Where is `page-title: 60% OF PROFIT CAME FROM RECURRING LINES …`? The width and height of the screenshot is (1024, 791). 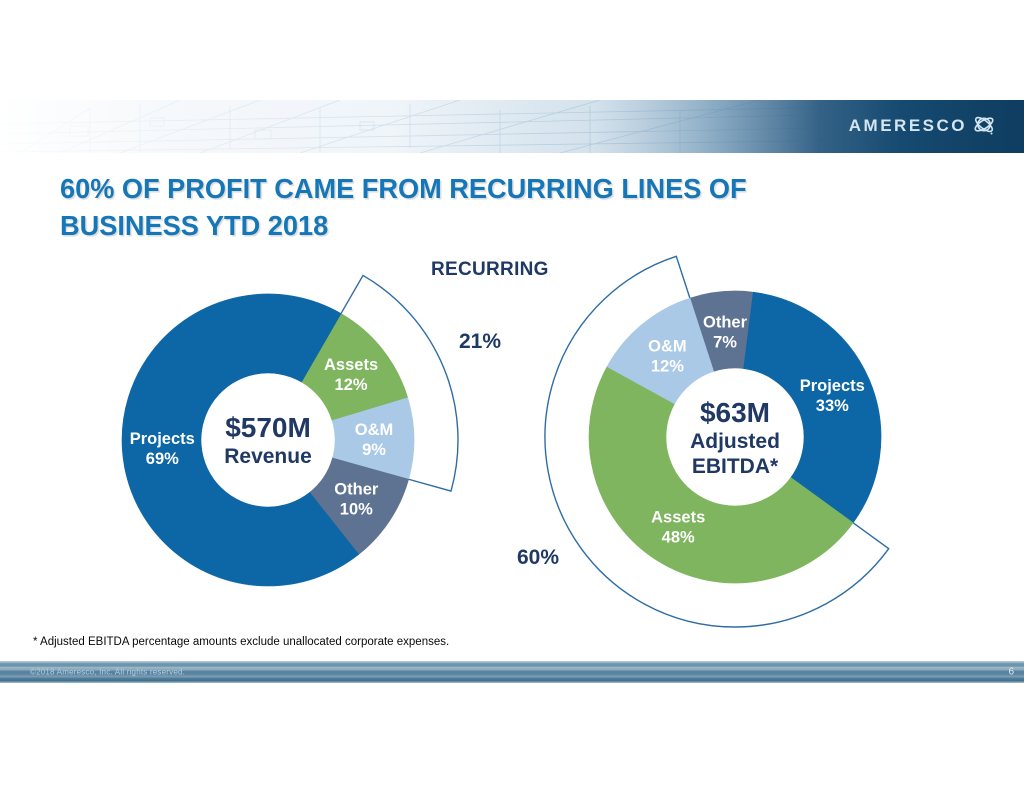 page-title: 60% OF PROFIT CAME FROM RECURRING LINES … is located at coordinates (477, 207).